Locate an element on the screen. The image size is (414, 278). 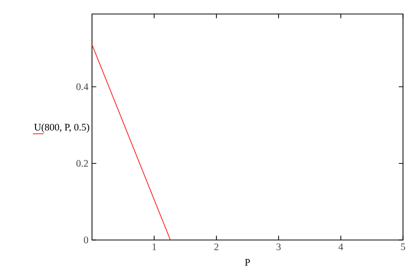
x-tick-label: 4 is located at coordinates (341, 247).